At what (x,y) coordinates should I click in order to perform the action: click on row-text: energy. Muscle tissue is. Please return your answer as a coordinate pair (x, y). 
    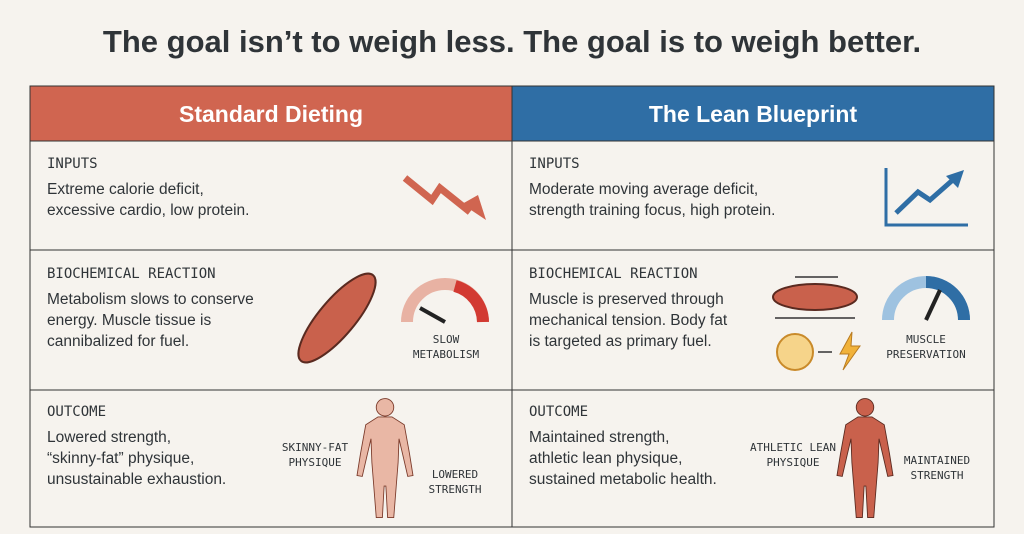
    Looking at the image, I should click on (129, 320).